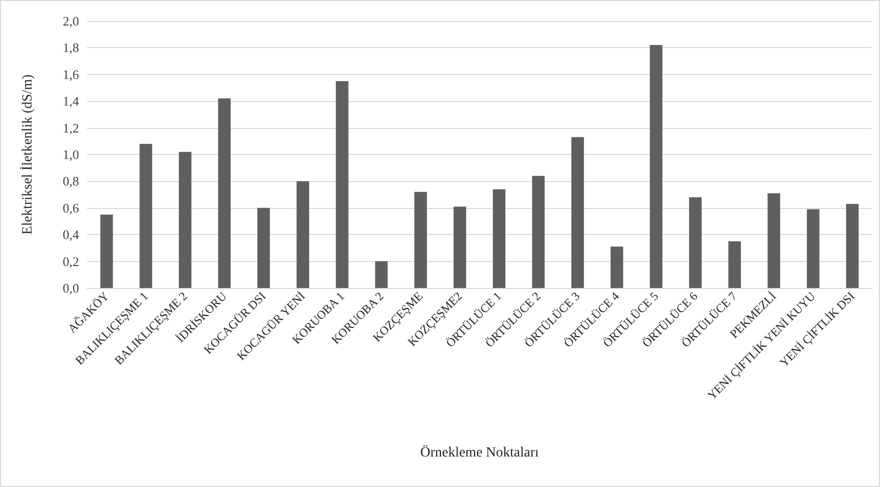  I want to click on y-tick-label: 1,4, so click(71, 101).